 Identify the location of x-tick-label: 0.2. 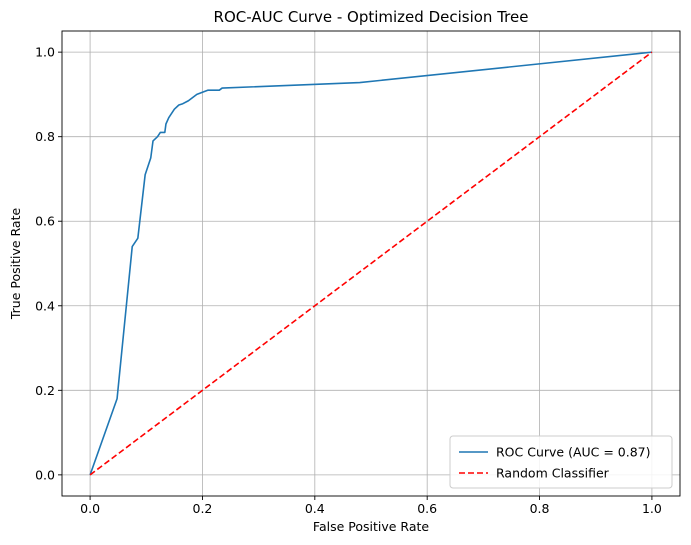
(203, 508).